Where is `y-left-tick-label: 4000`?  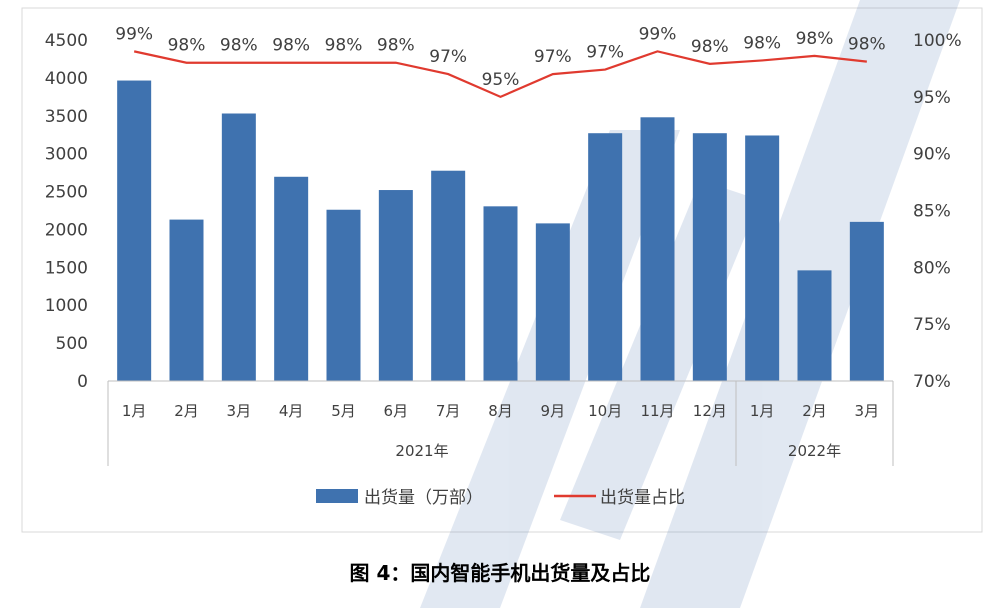 y-left-tick-label: 4000 is located at coordinates (66, 79).